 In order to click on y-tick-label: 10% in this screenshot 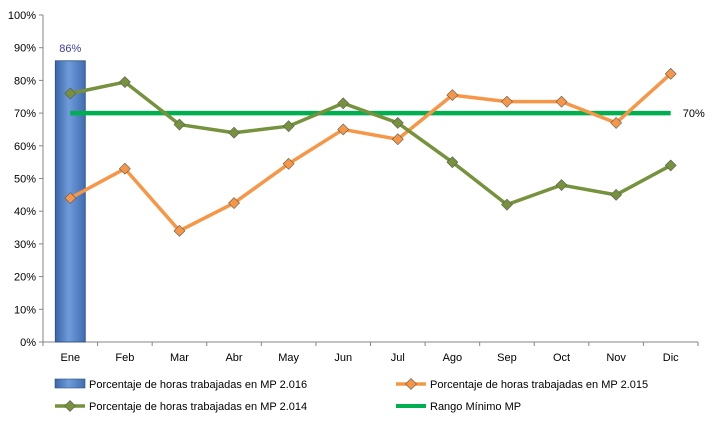, I will do `click(25, 310)`.